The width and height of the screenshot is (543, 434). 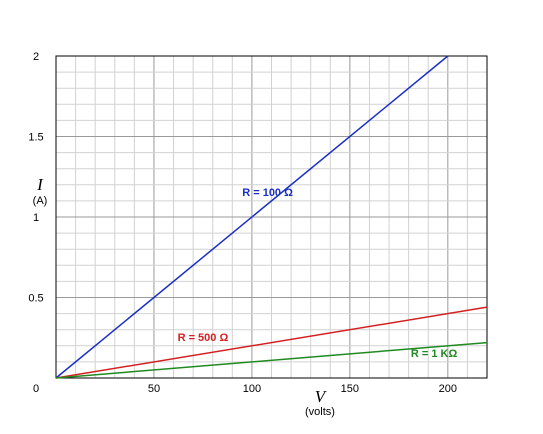 What do you see at coordinates (252, 389) in the screenshot?
I see `x-tick-label: 100` at bounding box center [252, 389].